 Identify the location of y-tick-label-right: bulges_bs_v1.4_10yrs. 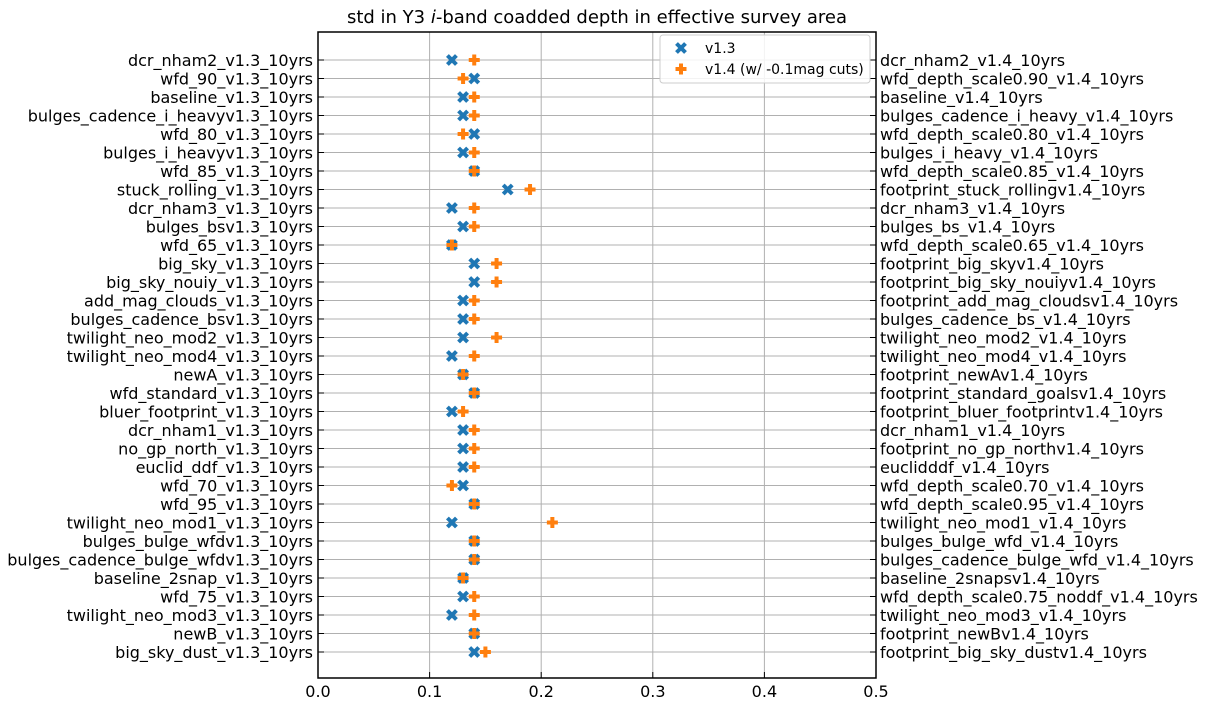
(967, 228).